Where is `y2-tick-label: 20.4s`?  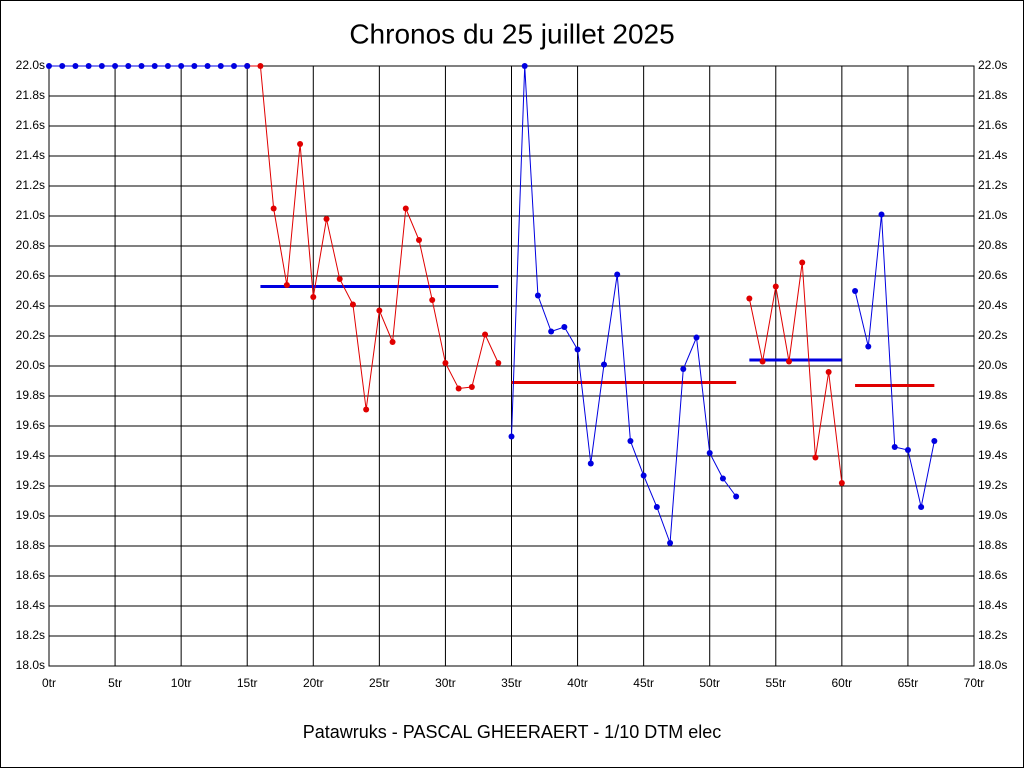
y2-tick-label: 20.4s is located at coordinates (992, 305).